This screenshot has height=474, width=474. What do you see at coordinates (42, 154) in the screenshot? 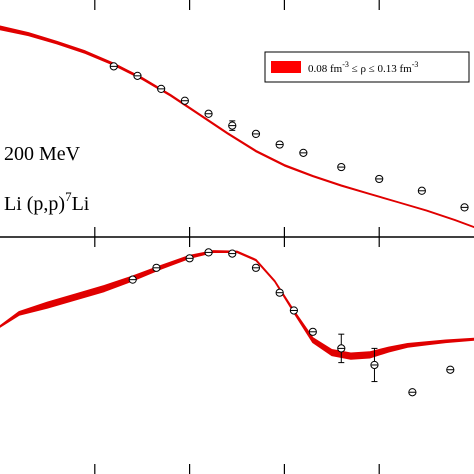
I see `annotation-energy: 200 MeV` at bounding box center [42, 154].